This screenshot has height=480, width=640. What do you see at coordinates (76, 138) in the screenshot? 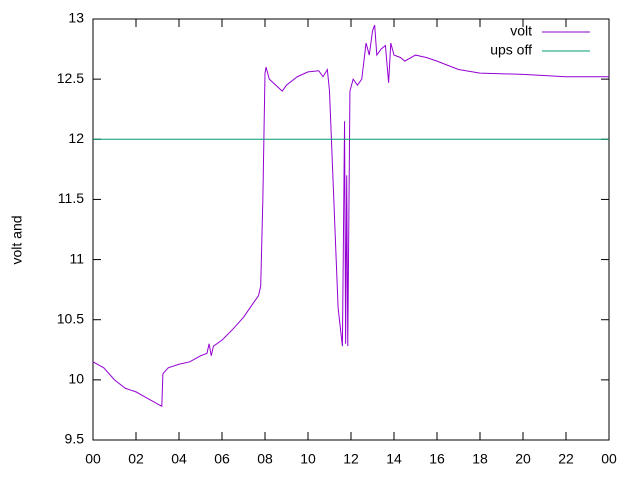
I see `y-tick-label: 12` at bounding box center [76, 138].